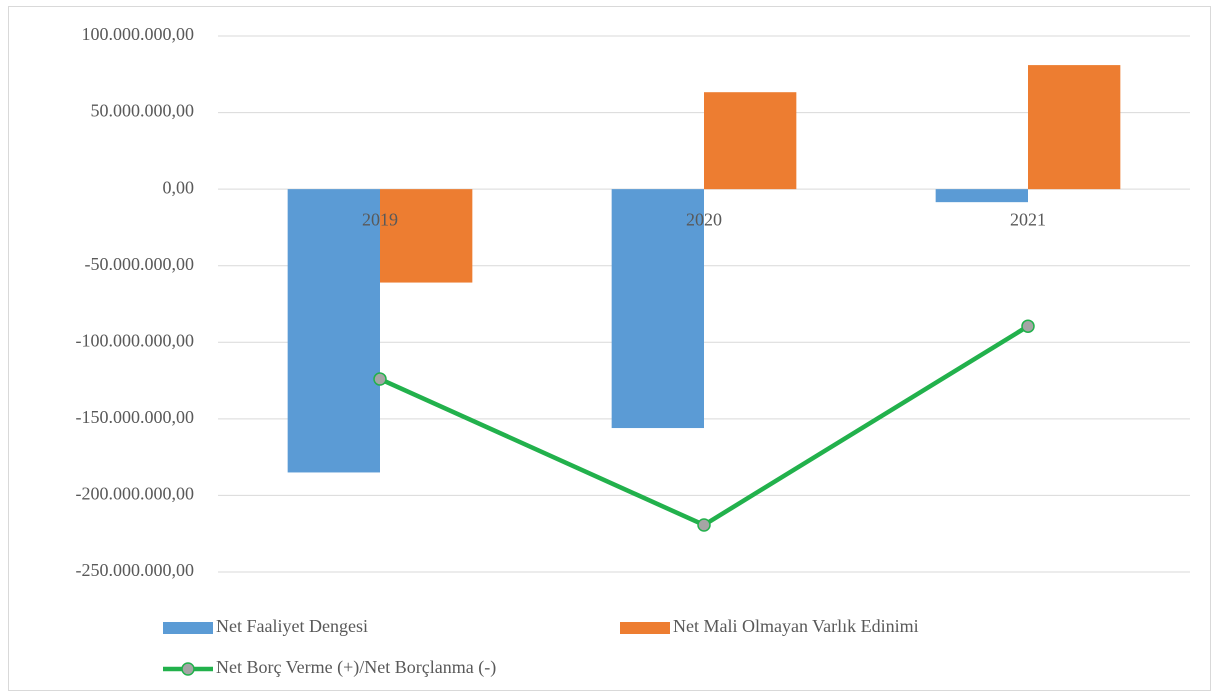 The image size is (1219, 697). Describe the element at coordinates (356, 667) in the screenshot. I see `legend-label: Net Borç Verme (+)/Net Borçlanma (-)` at that location.